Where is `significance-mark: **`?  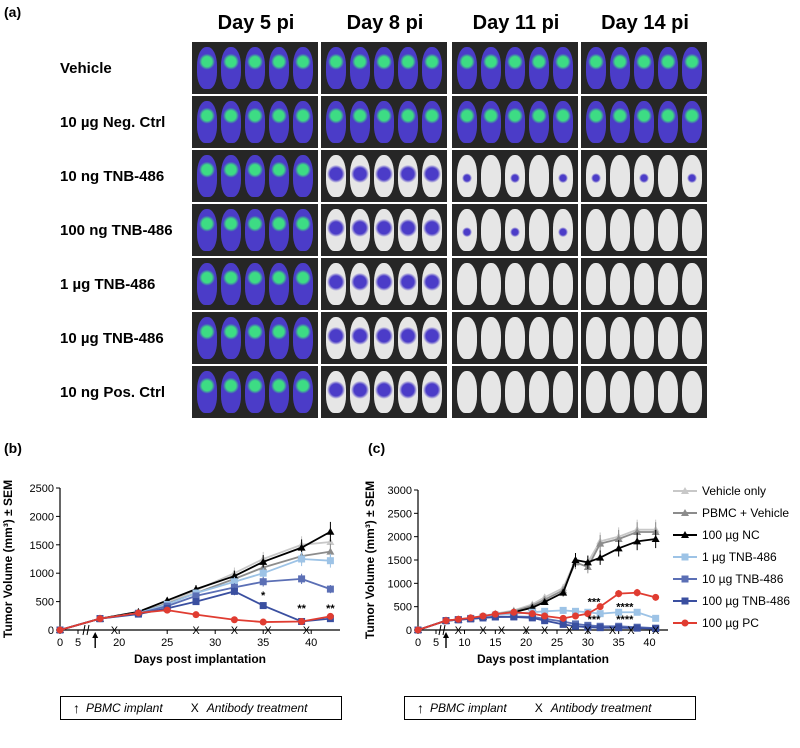 significance-mark: ** is located at coordinates (330, 609).